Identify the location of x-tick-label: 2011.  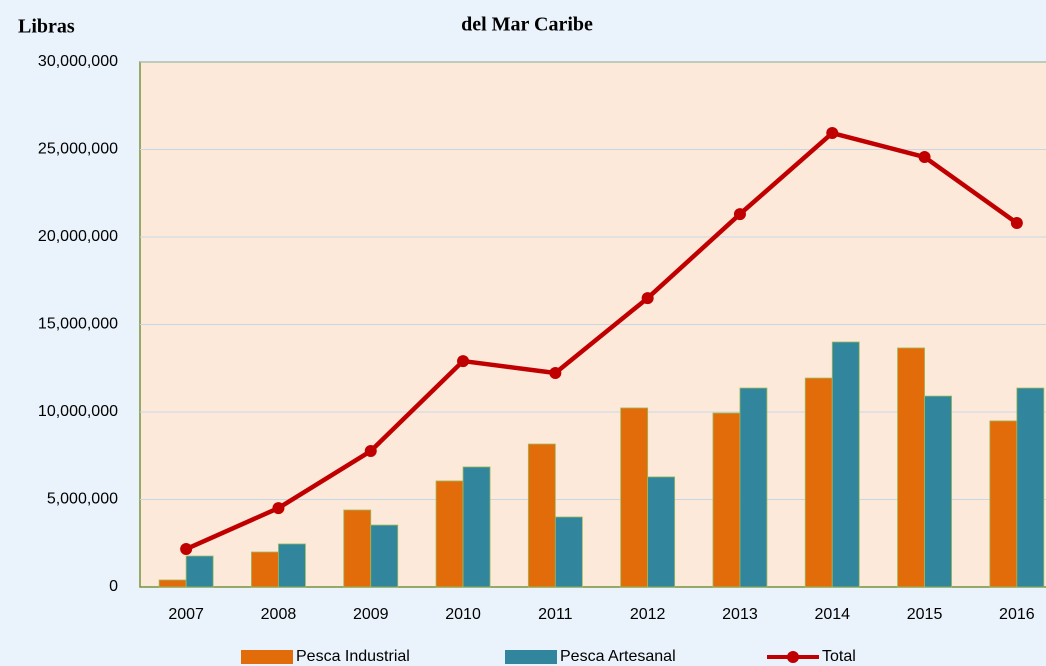
(555, 614).